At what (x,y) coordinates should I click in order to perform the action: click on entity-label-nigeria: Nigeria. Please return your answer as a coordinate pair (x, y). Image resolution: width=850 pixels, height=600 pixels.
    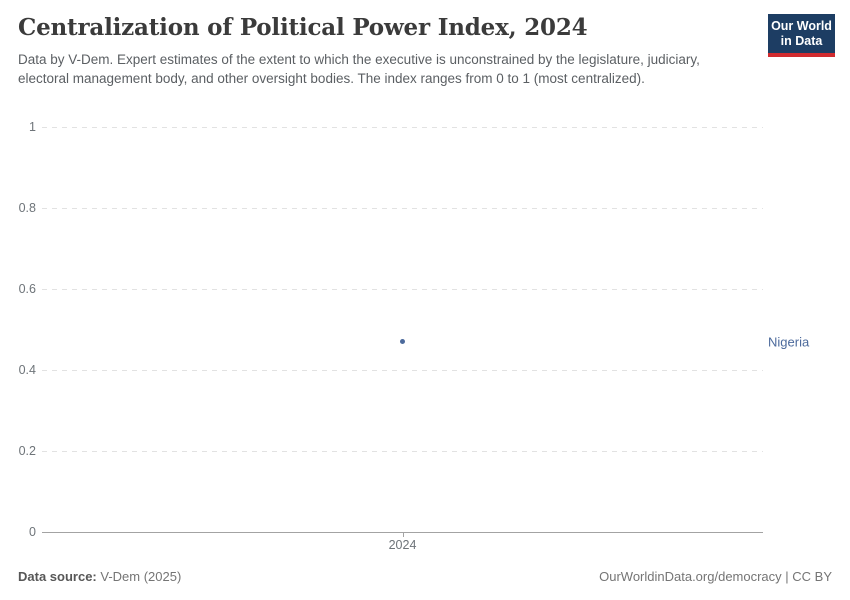
    Looking at the image, I should click on (789, 342).